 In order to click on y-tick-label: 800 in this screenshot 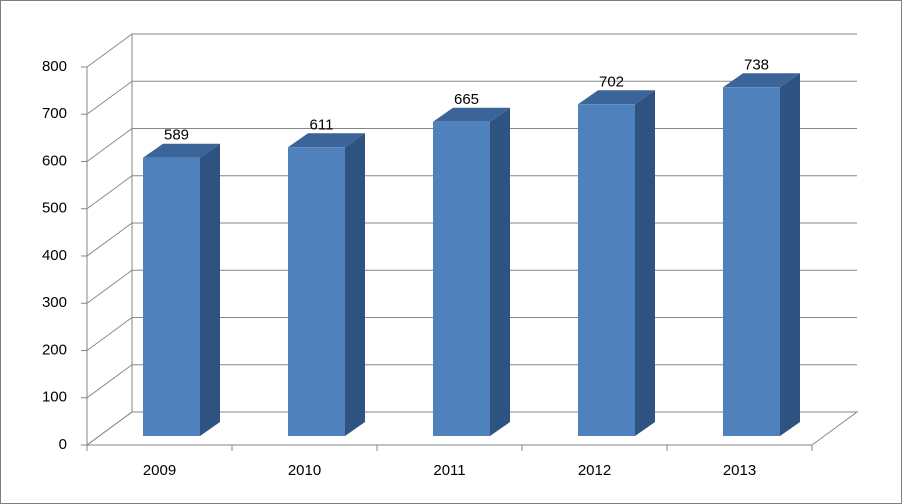, I will do `click(54, 66)`.